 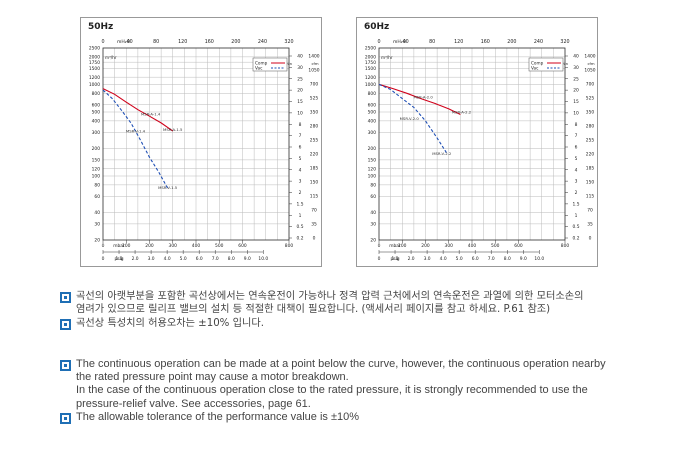 What do you see at coordinates (300, 227) in the screenshot?
I see `right1-tick-label: 0.5` at bounding box center [300, 227].